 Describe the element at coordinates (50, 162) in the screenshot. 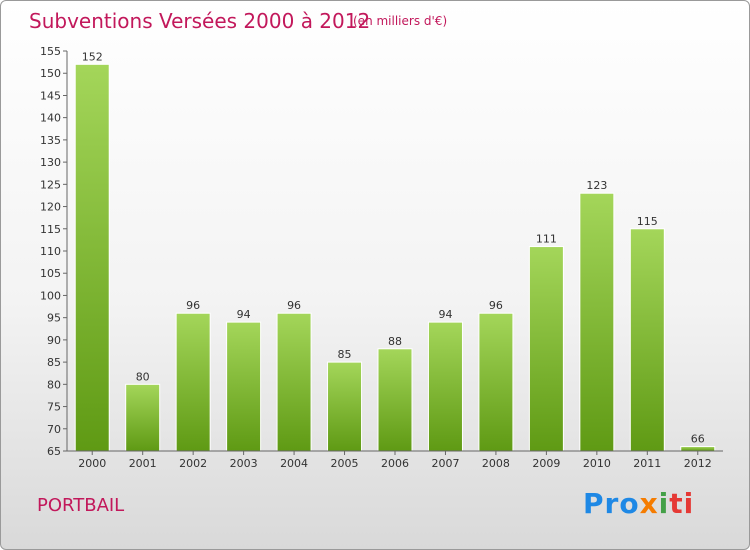

I see `y-tick-label: 130` at that location.